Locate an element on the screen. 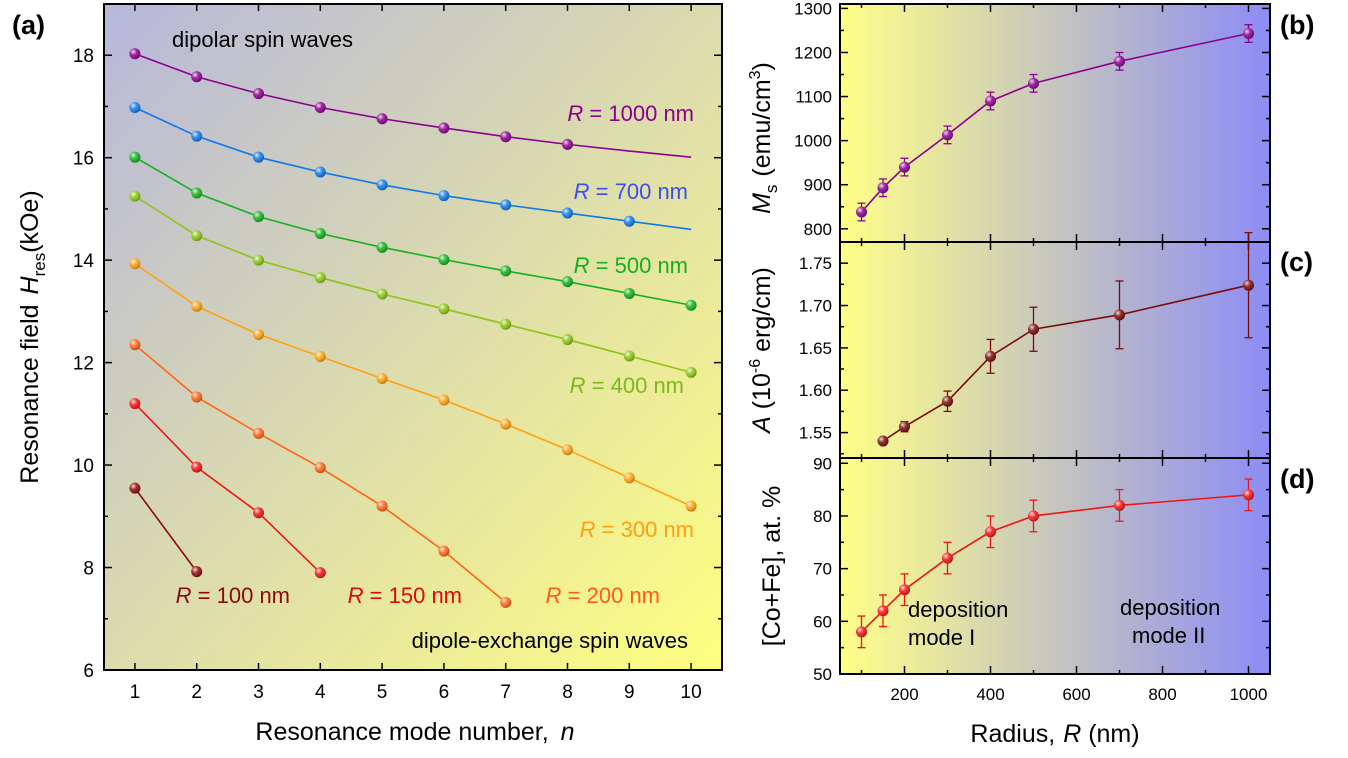 The width and height of the screenshot is (1348, 758). panel-a-x-axis-label: Resonance mode number, n is located at coordinates (414, 732).